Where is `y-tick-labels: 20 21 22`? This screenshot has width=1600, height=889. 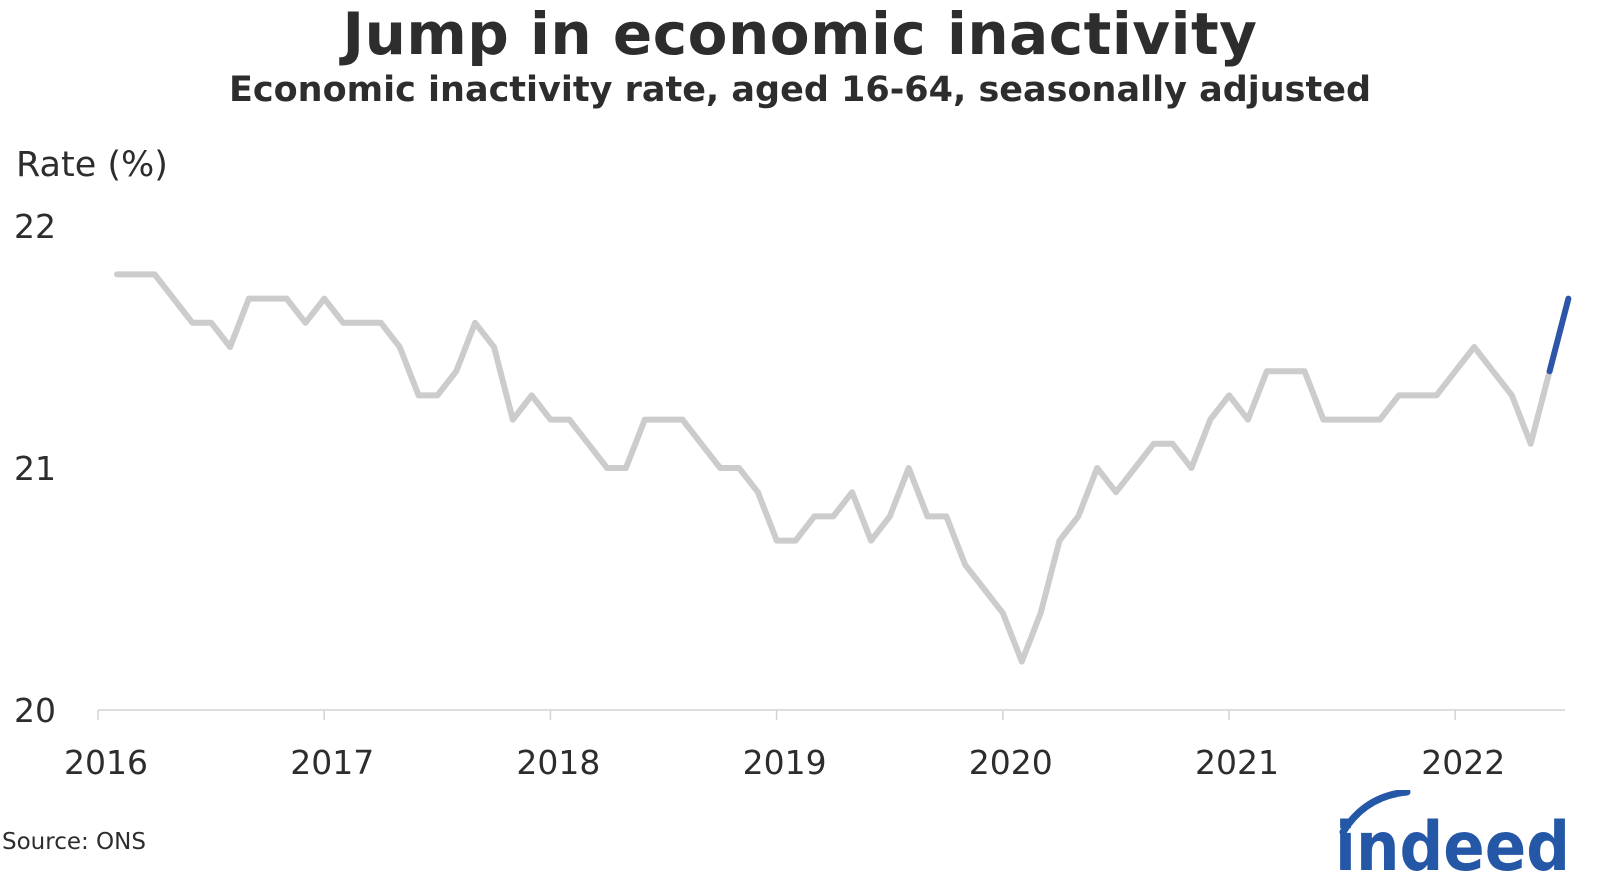
y-tick-labels: 20 21 22 is located at coordinates (35, 468).